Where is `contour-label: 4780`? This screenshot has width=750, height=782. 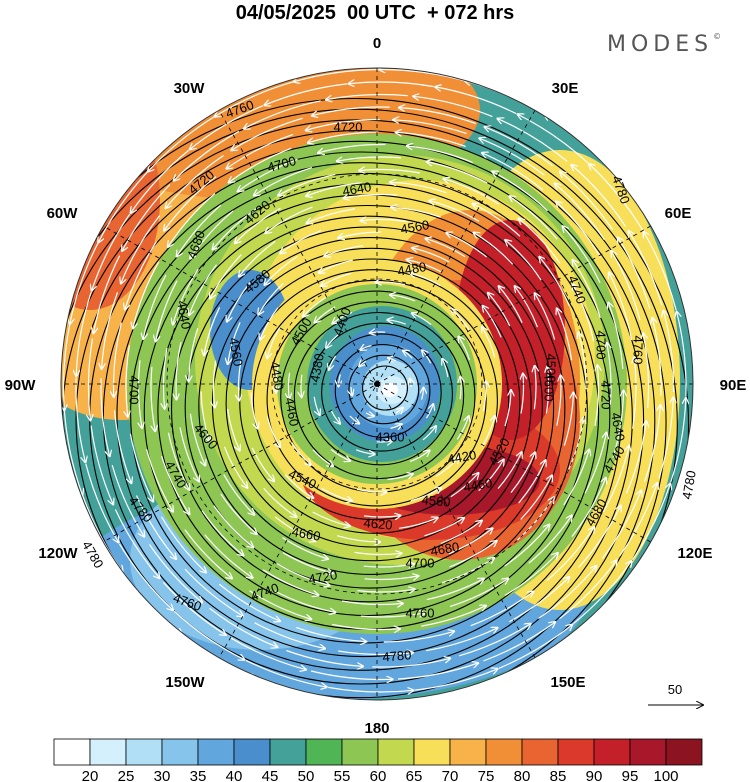 contour-label: 4780 is located at coordinates (689, 484).